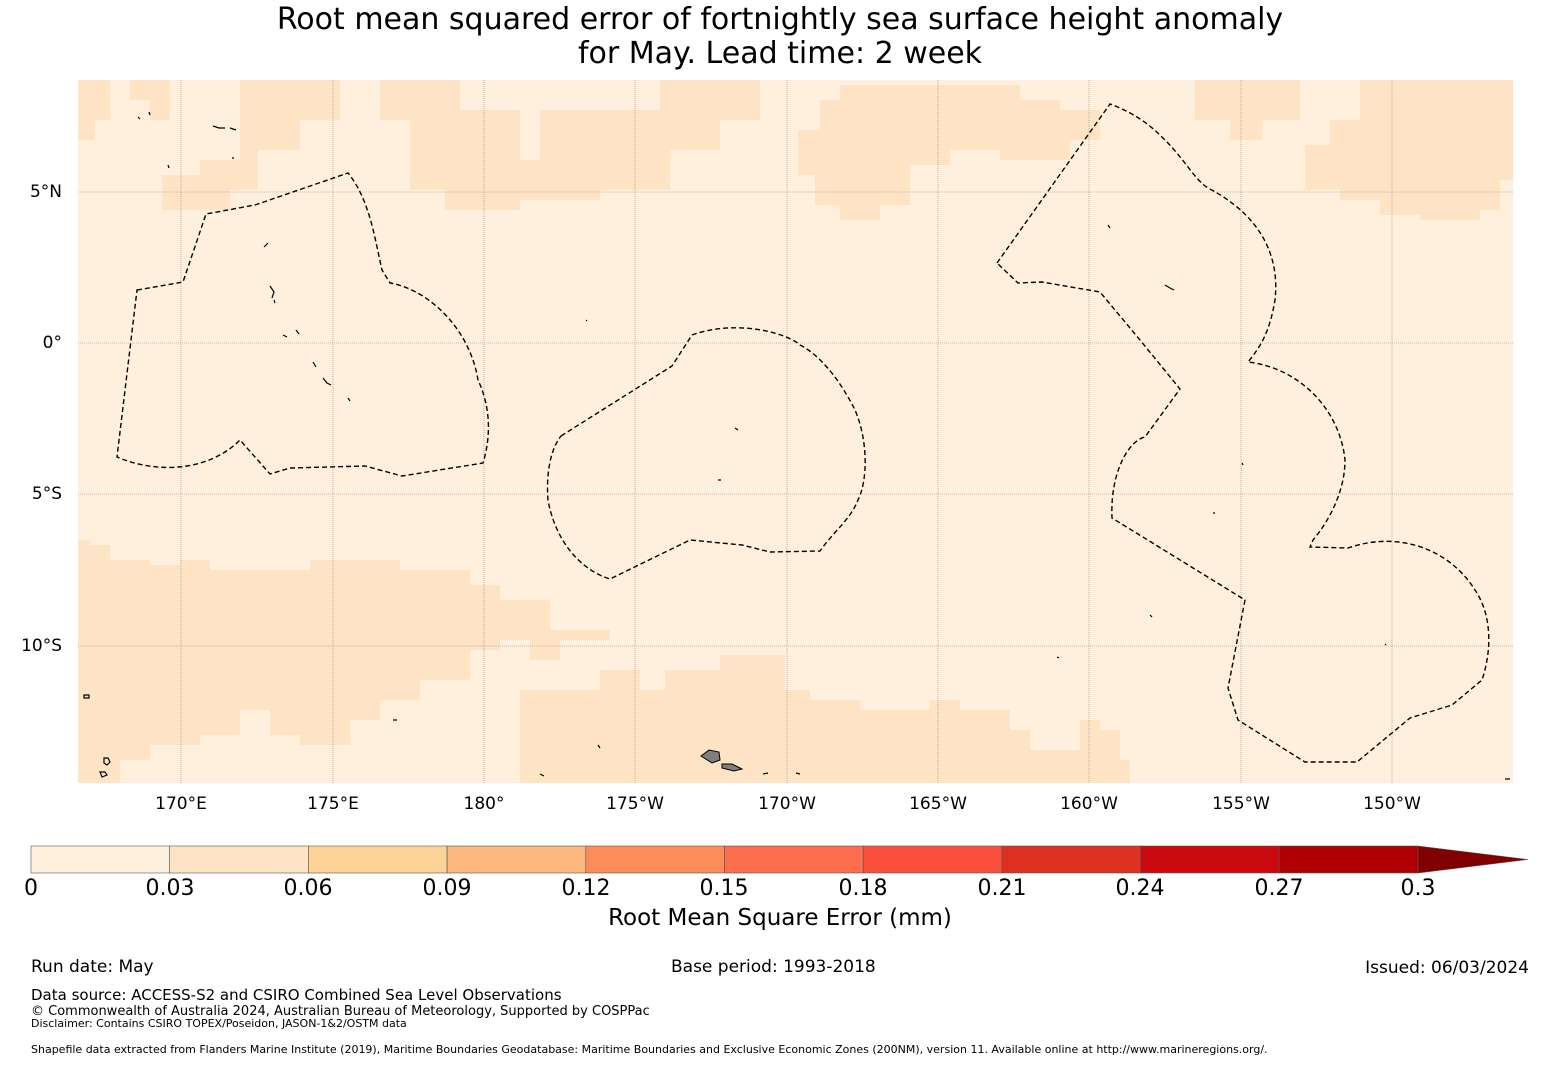 This screenshot has height=1065, width=1560. Describe the element at coordinates (780, 918) in the screenshot. I see `colorbar-label: Root Mean Square Error (mm)` at that location.